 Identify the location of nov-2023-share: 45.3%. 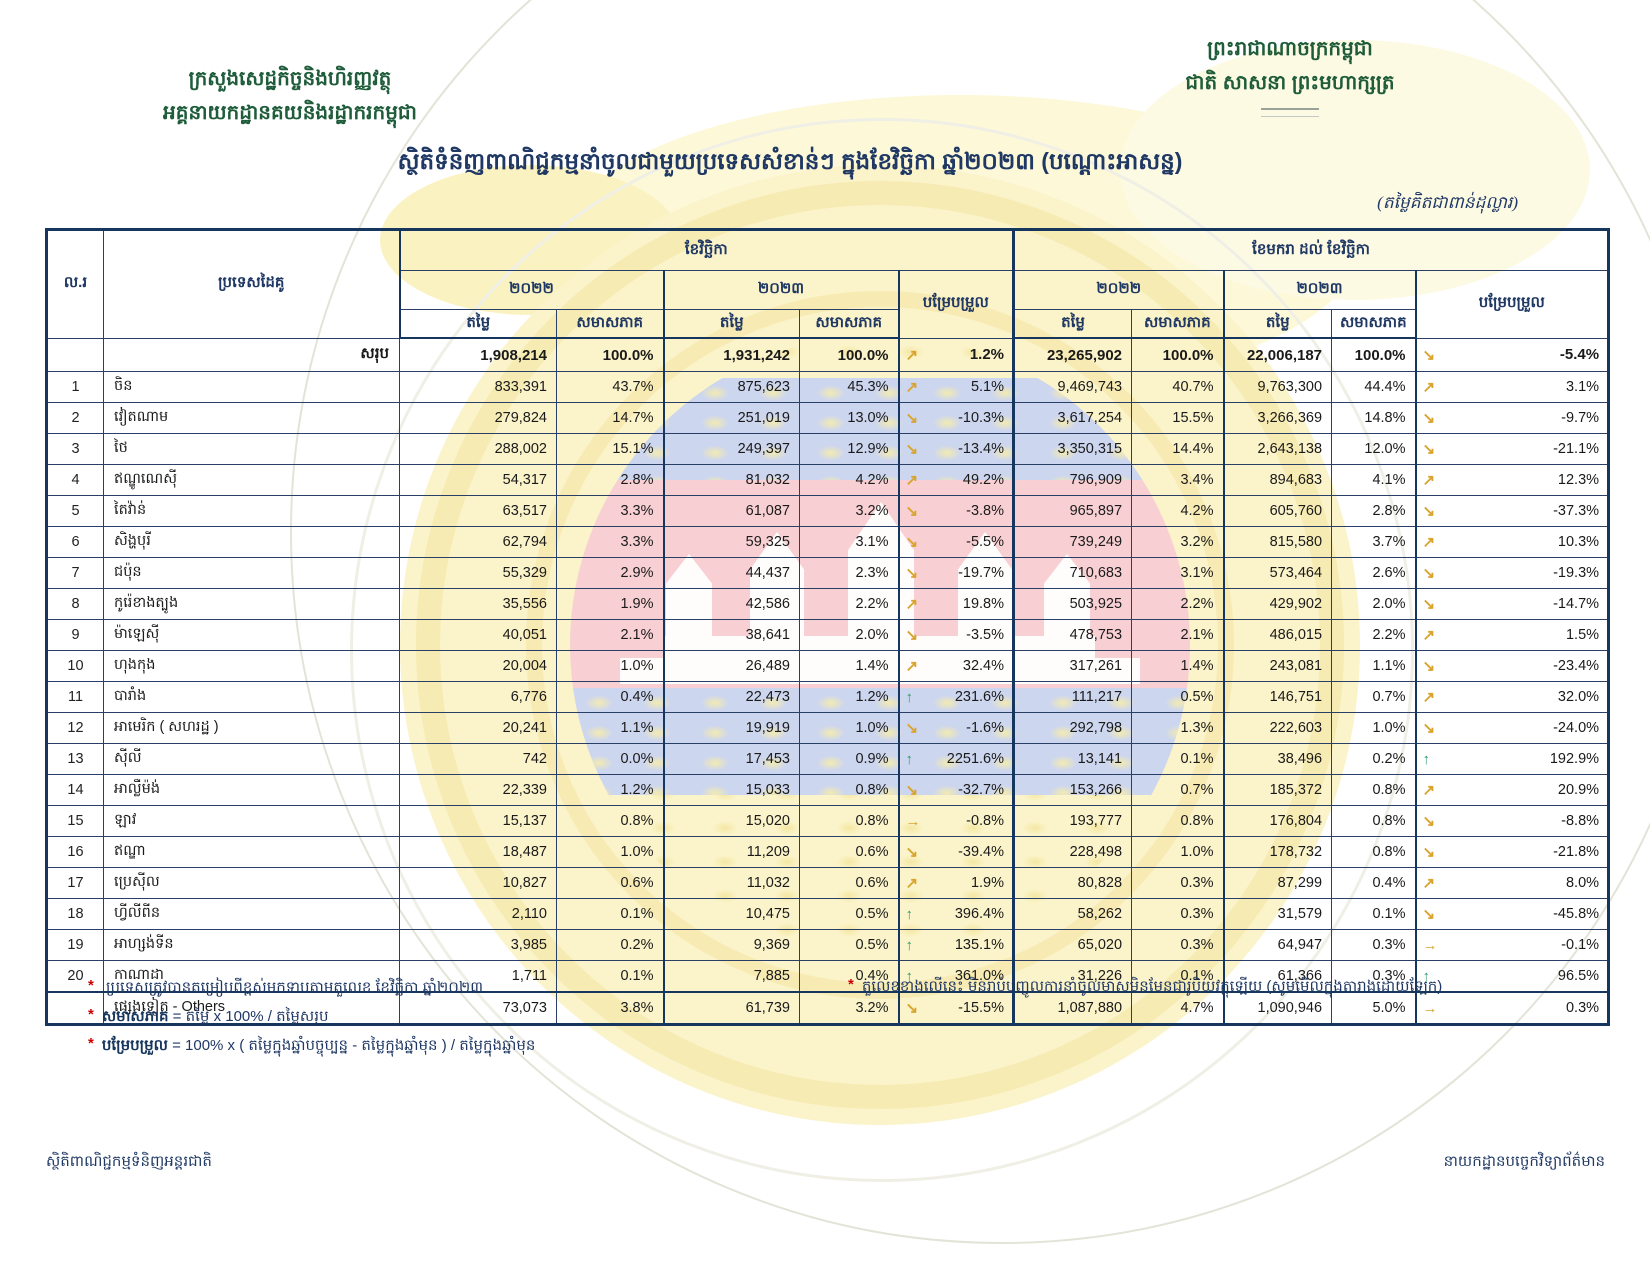
(849, 387).